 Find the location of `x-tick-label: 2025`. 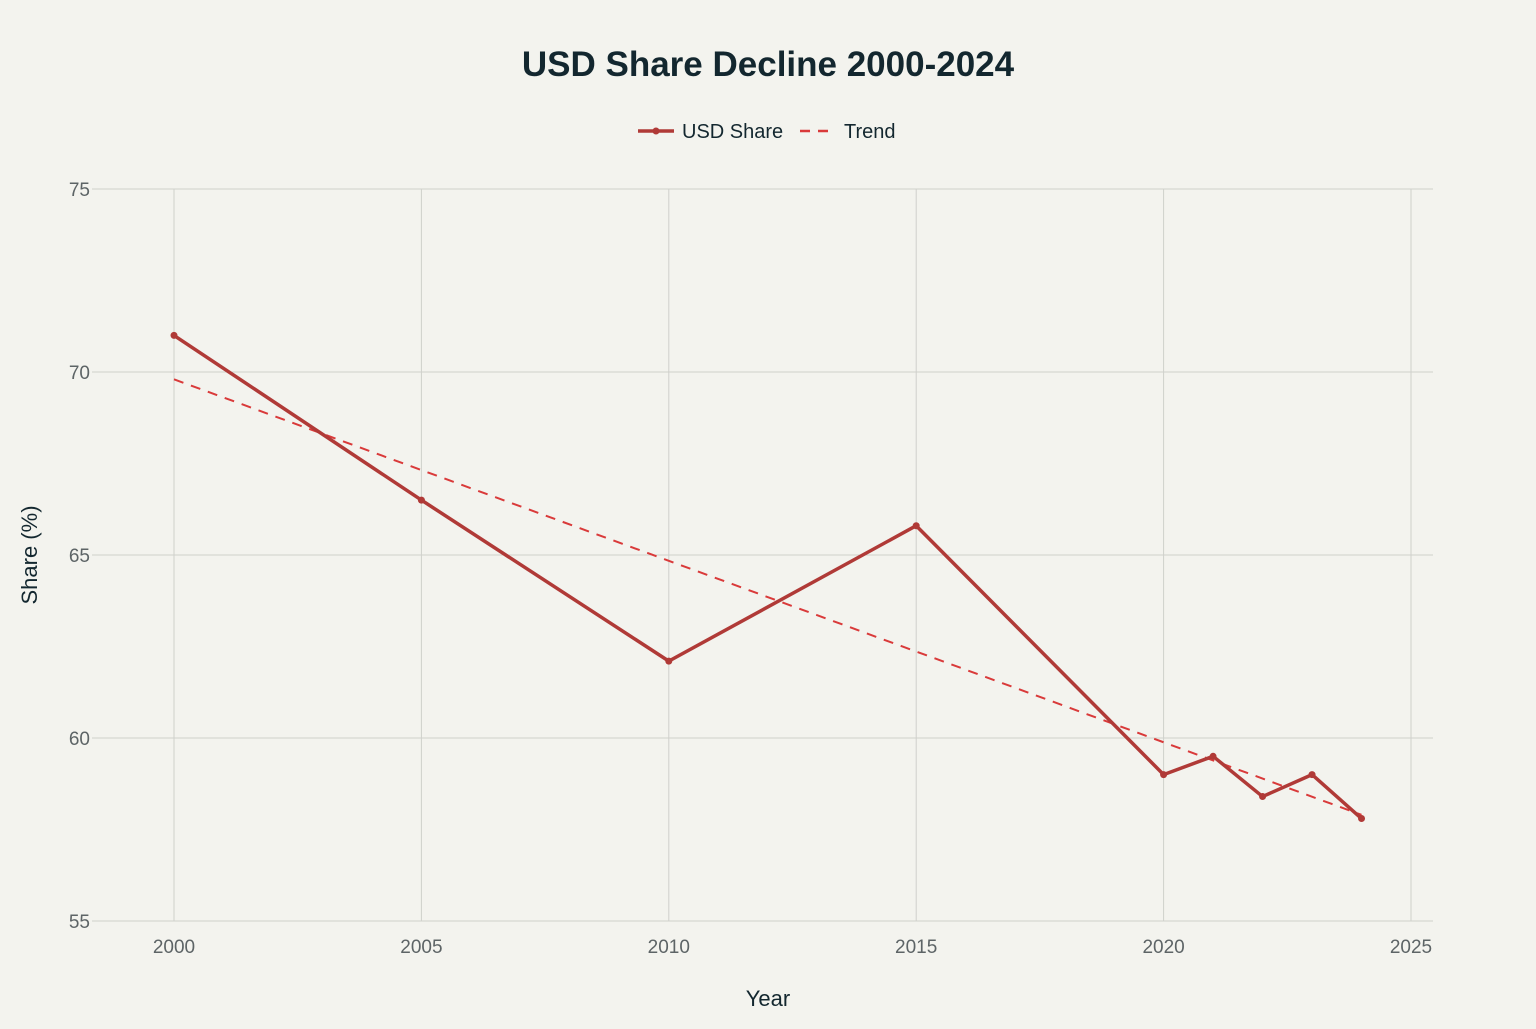

x-tick-label: 2025 is located at coordinates (1411, 947).